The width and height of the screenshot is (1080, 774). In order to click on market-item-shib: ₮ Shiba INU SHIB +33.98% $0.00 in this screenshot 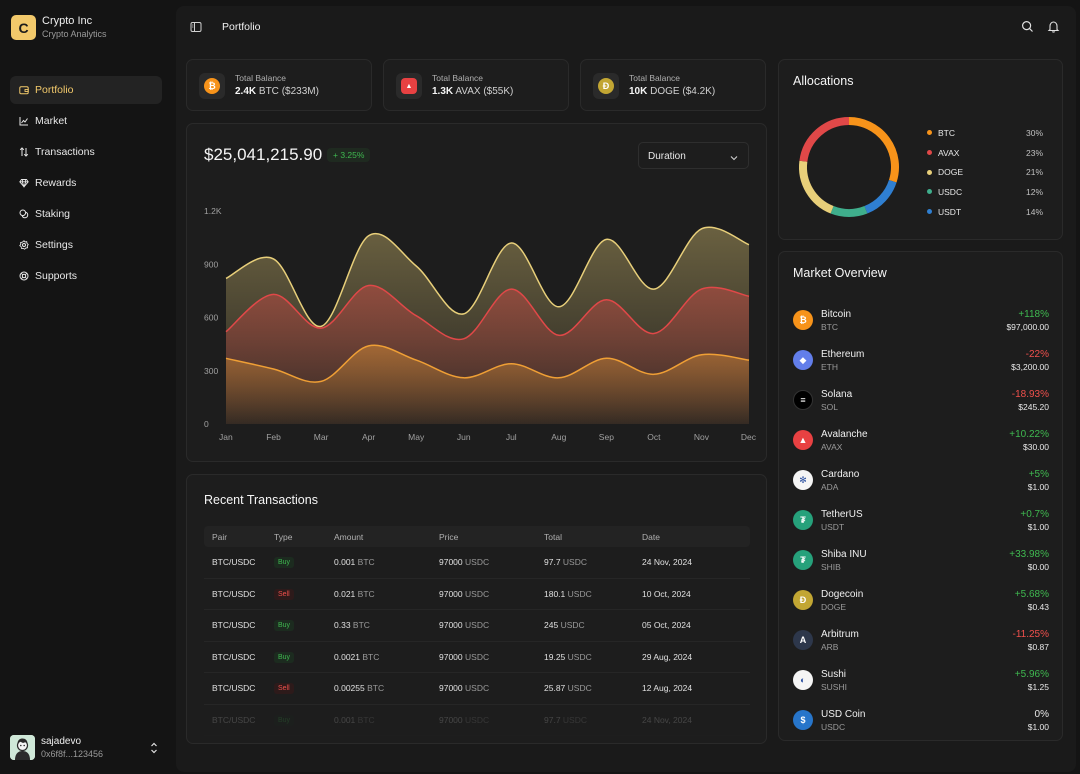, I will do `click(921, 560)`.